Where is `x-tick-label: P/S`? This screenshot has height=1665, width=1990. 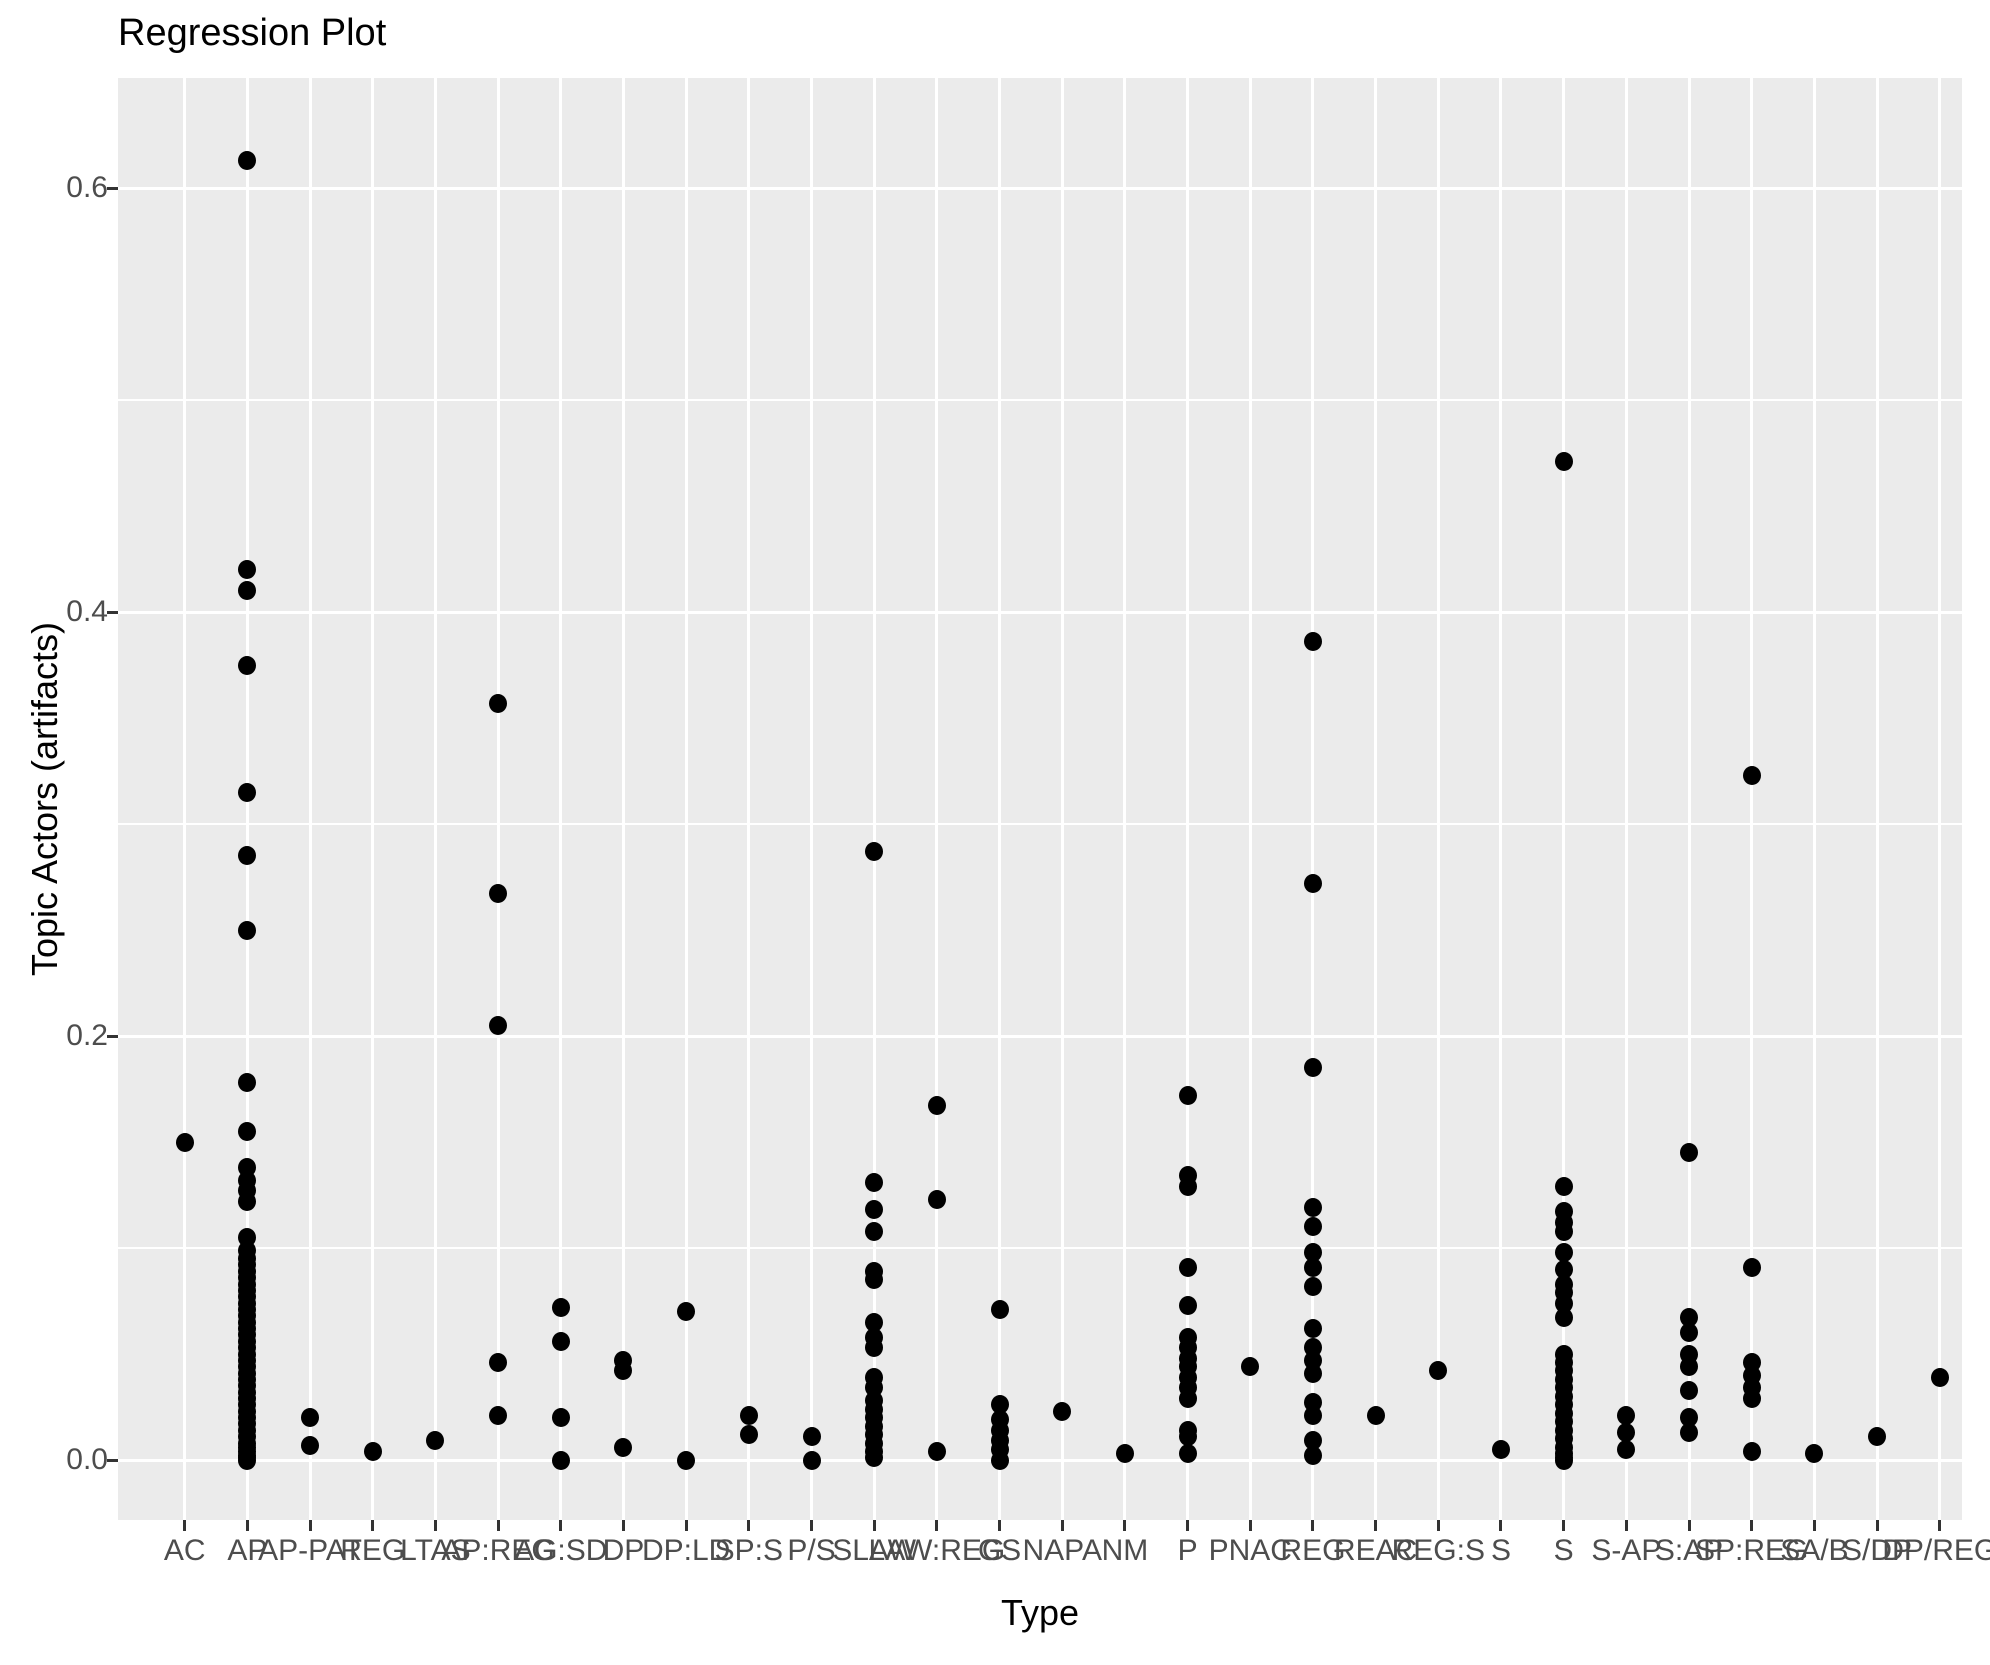 x-tick-label: P/S is located at coordinates (811, 1550).